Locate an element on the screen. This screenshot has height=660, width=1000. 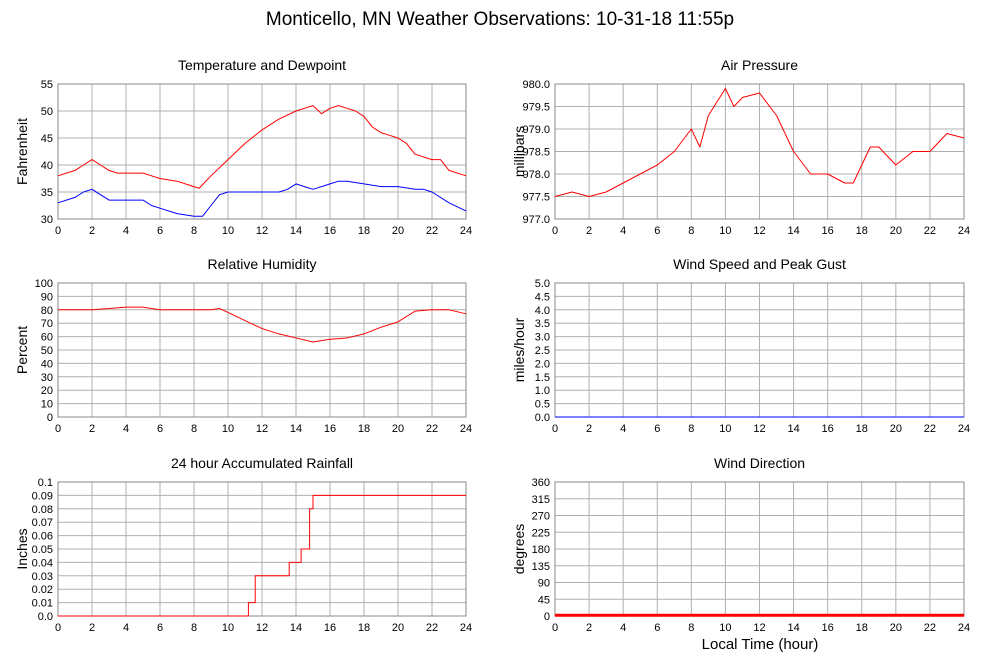
x-axis-title: Local Time (hour) is located at coordinates (760, 644).